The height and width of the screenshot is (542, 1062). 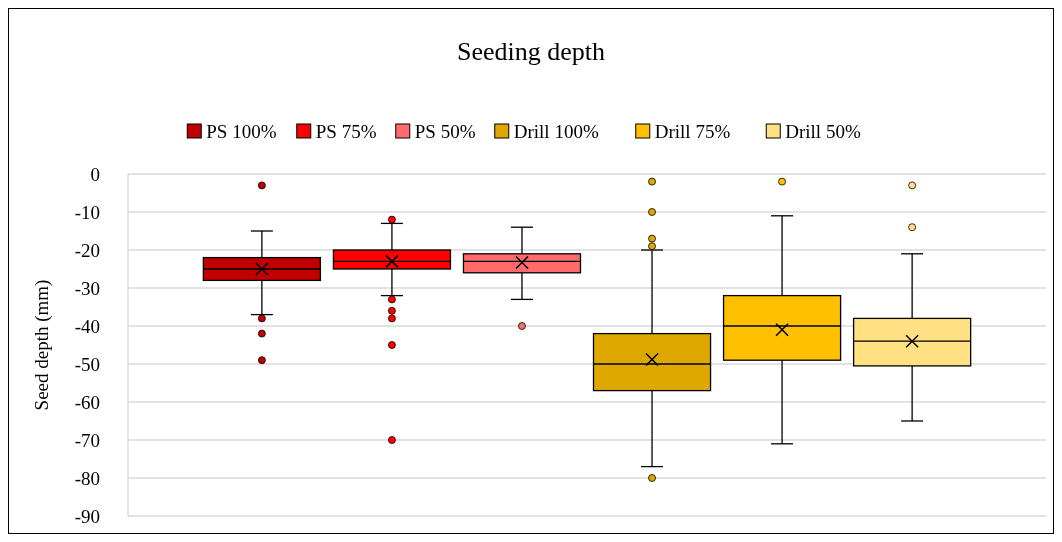 What do you see at coordinates (692, 131) in the screenshot?
I see `legend-label: Drill 75%` at bounding box center [692, 131].